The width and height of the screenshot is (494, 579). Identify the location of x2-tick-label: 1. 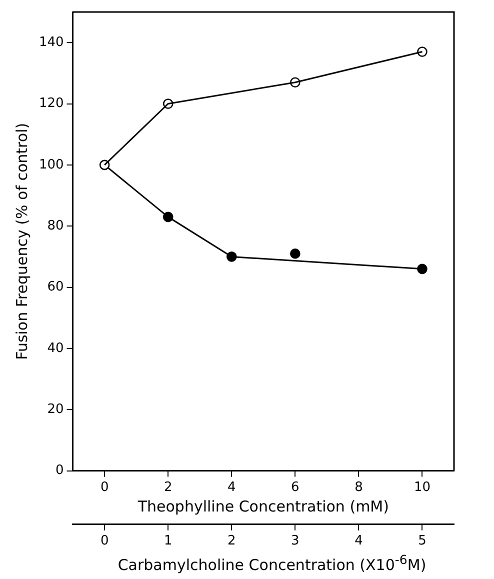
(168, 541).